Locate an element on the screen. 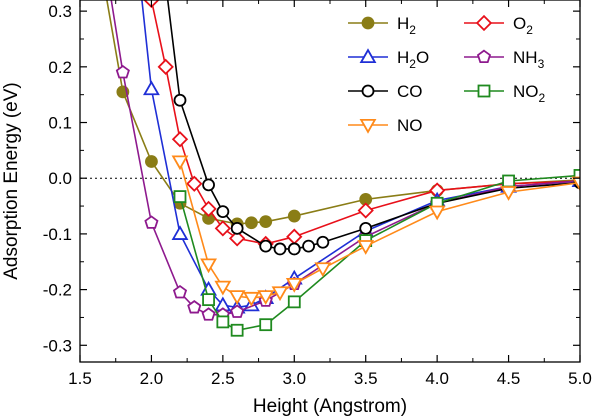  x-tick-label: 2.5 is located at coordinates (223, 378).